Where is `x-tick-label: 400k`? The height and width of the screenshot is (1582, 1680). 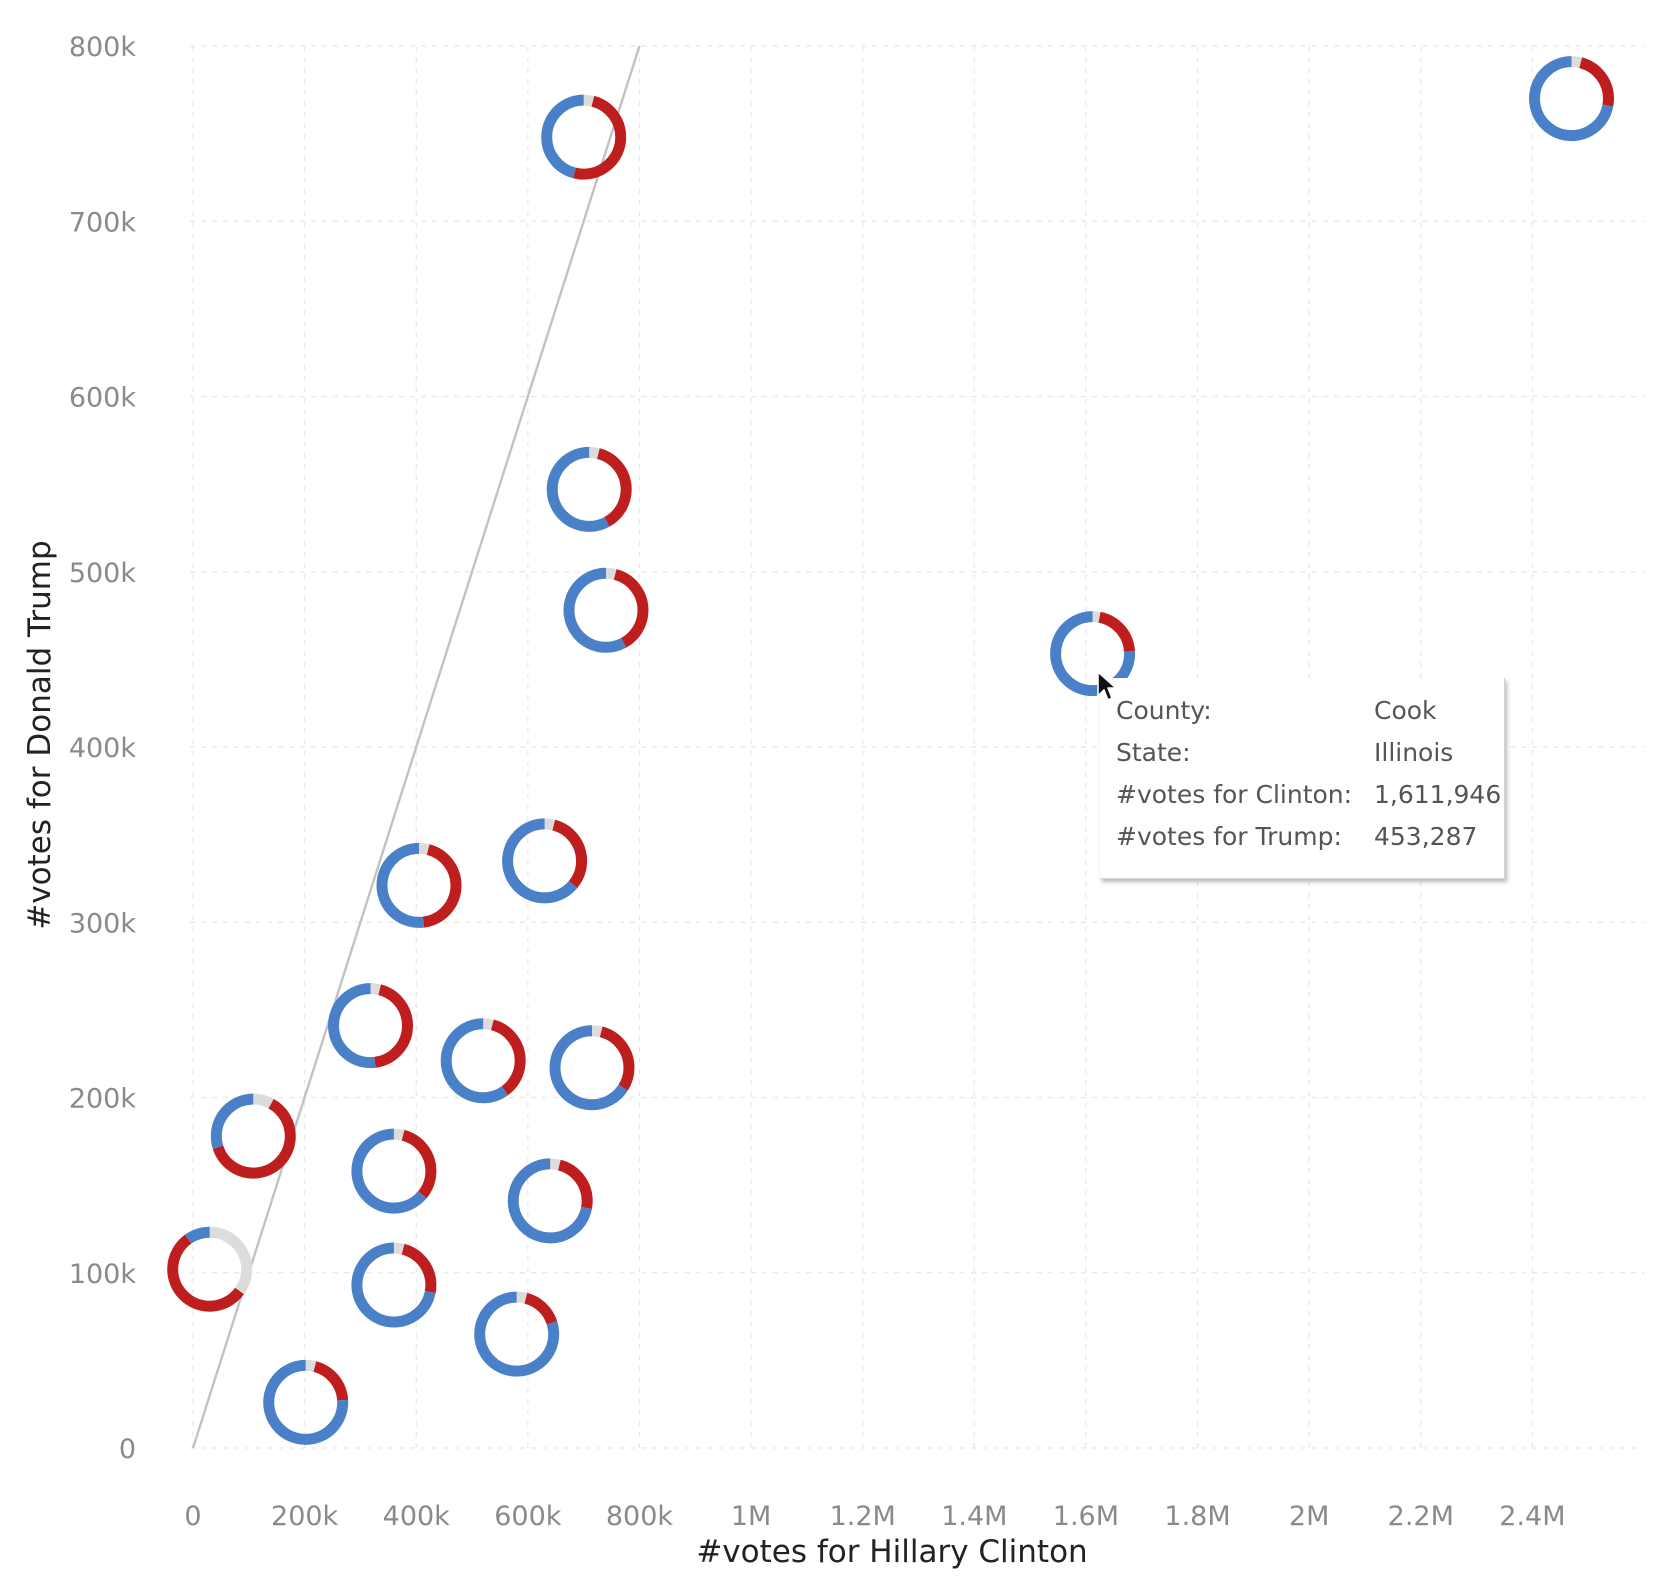
x-tick-label: 400k is located at coordinates (417, 1516).